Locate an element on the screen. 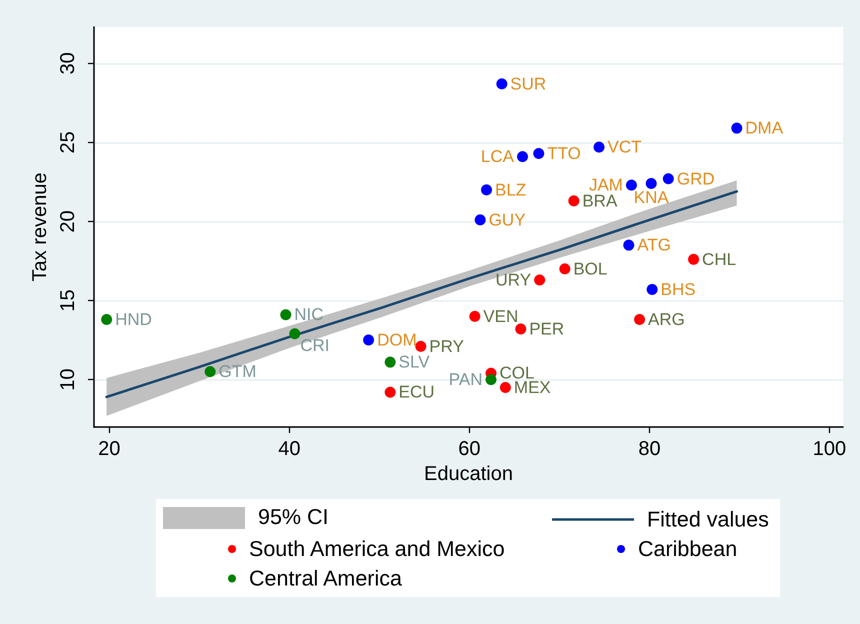  data-label: ARG is located at coordinates (666, 319).